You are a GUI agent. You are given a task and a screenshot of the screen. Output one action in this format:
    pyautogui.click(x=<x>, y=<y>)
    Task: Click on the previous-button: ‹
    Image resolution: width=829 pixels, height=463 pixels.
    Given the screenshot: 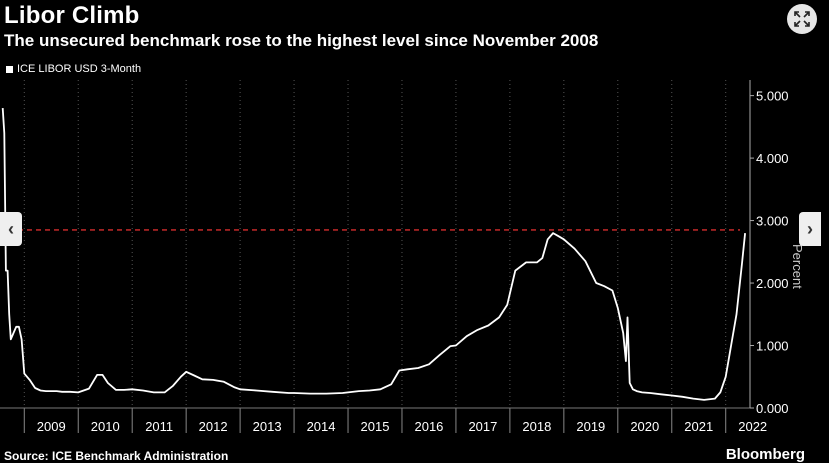 What is the action you would take?
    pyautogui.click(x=11, y=229)
    